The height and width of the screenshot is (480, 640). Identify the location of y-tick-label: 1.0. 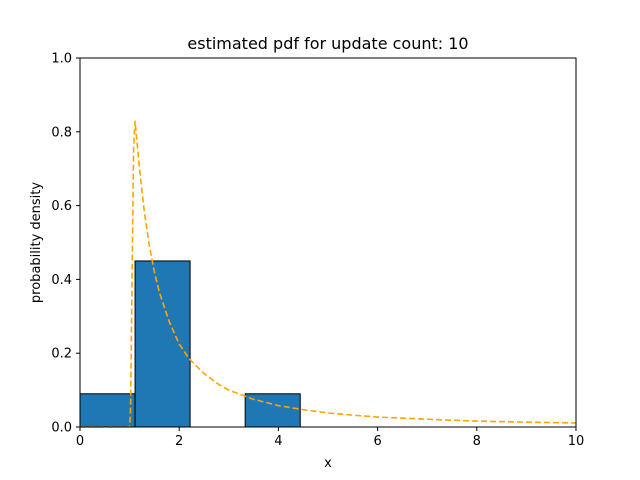
(61, 59).